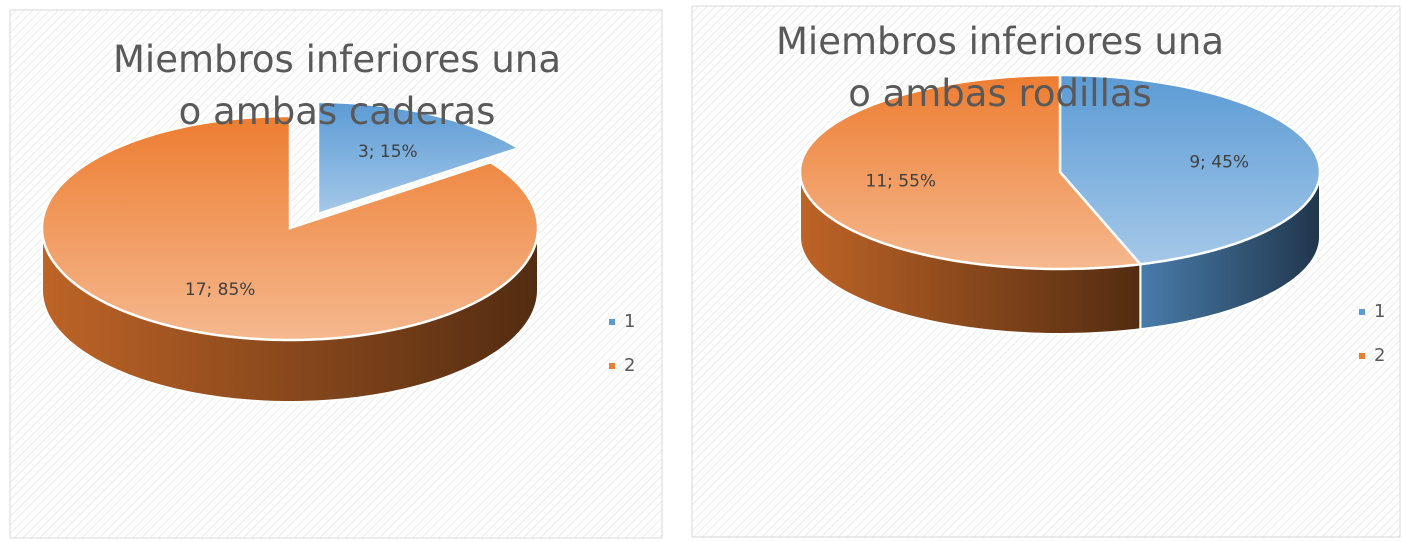  I want to click on chart-title: Miembros inferiores una o ambas rodillas, so click(1000, 67).